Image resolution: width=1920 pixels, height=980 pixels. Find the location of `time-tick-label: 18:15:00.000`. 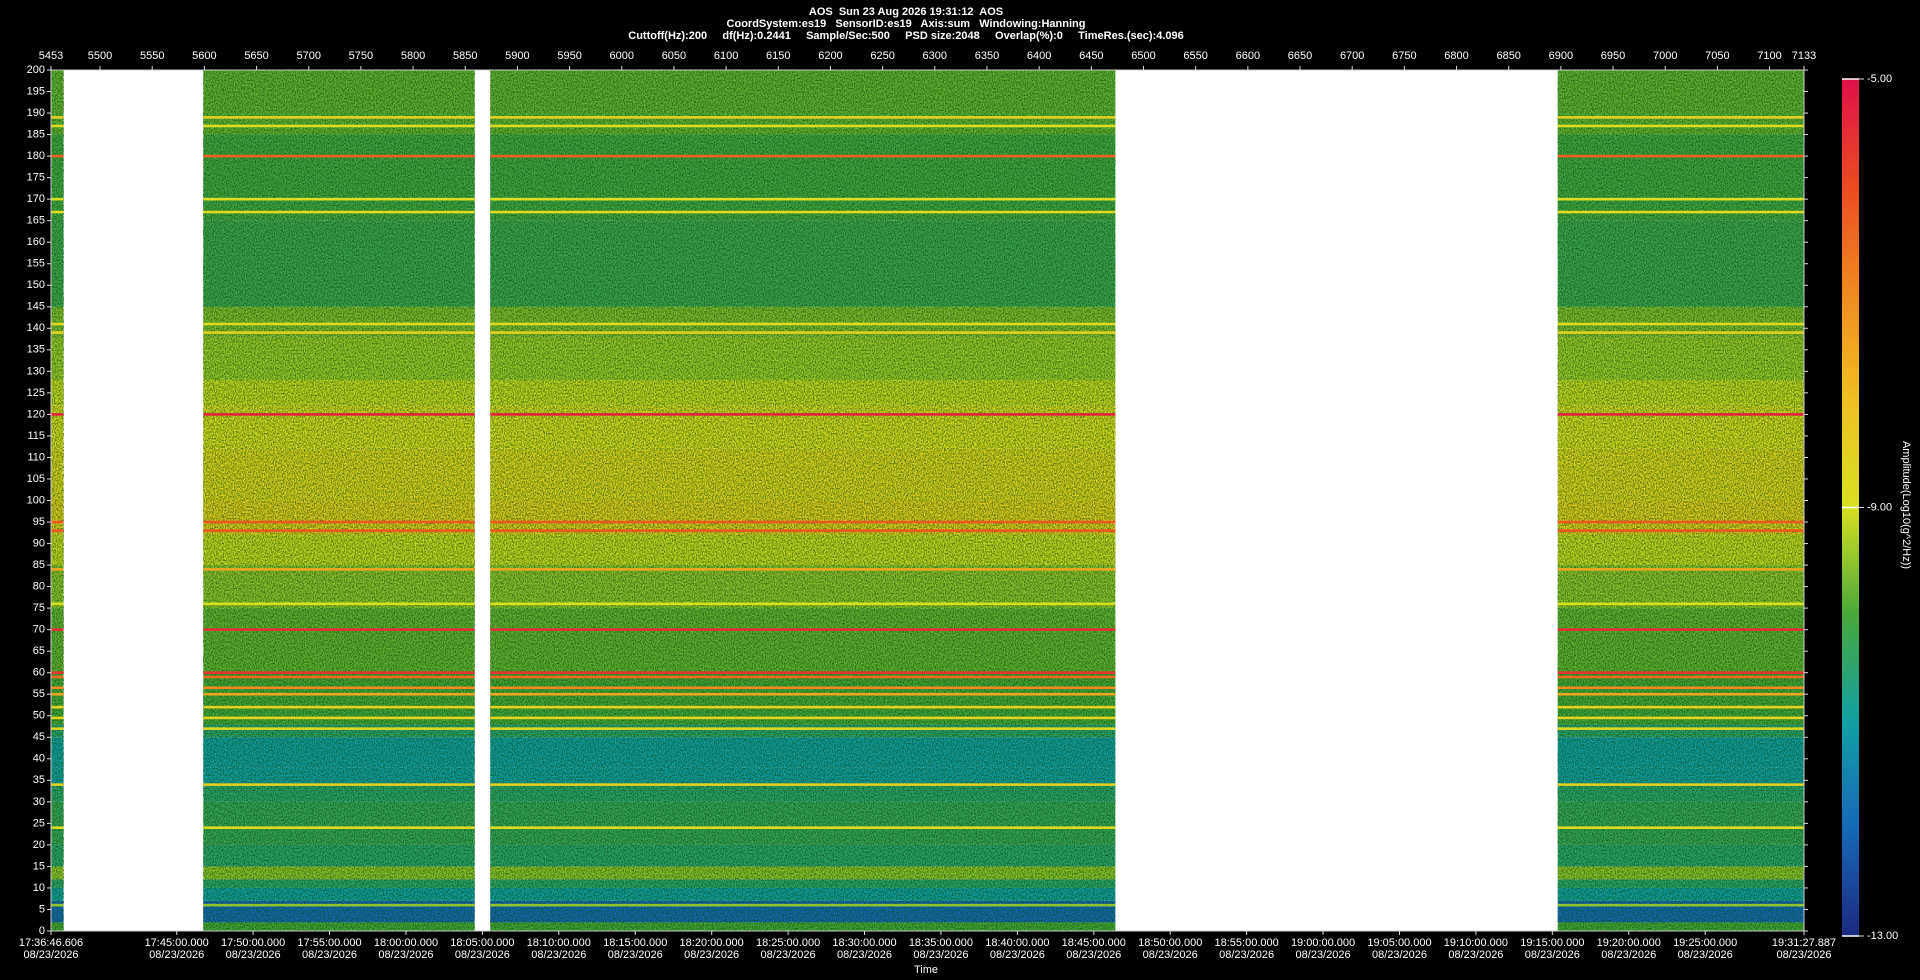

time-tick-label: 18:15:00.000 is located at coordinates (635, 943).